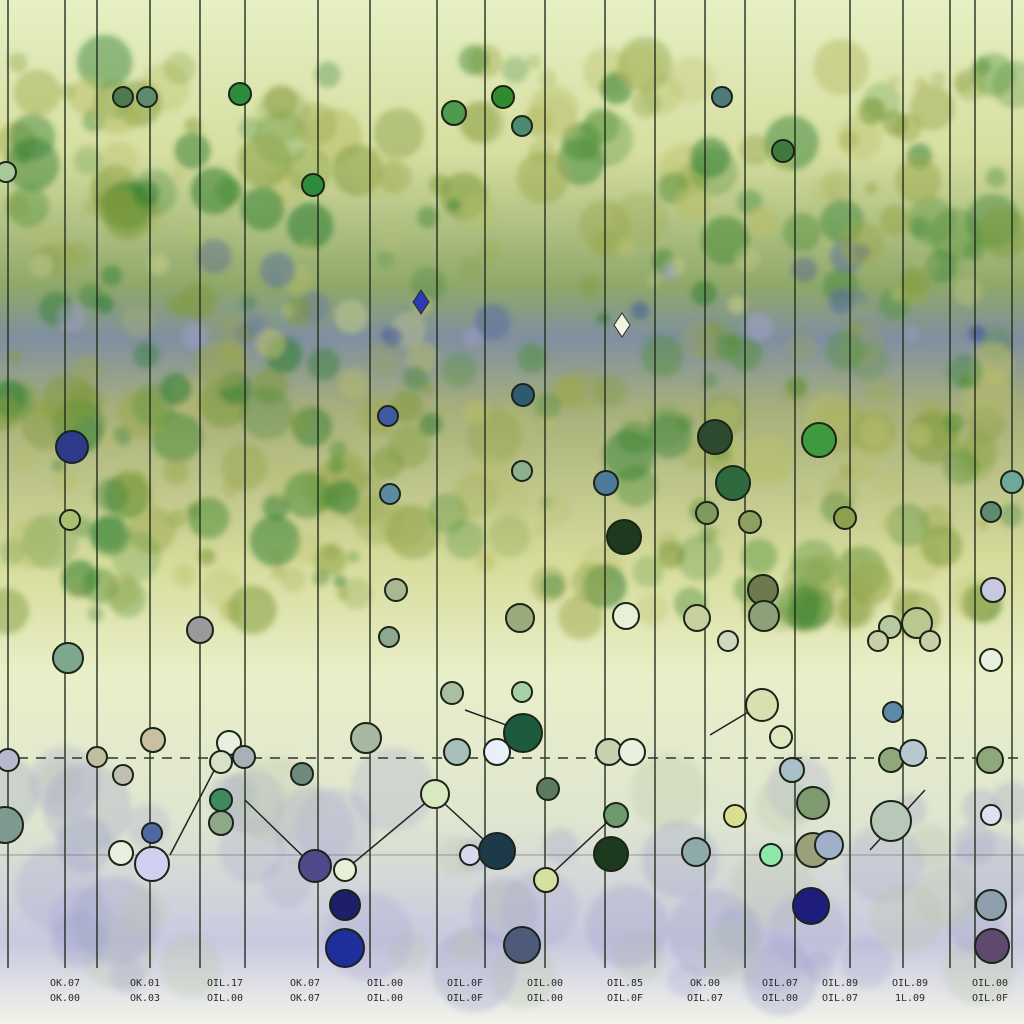 This screenshot has height=1024, width=1024. Describe the element at coordinates (990, 998) in the screenshot. I see `axis-label-bottom: OIL.0F` at that location.